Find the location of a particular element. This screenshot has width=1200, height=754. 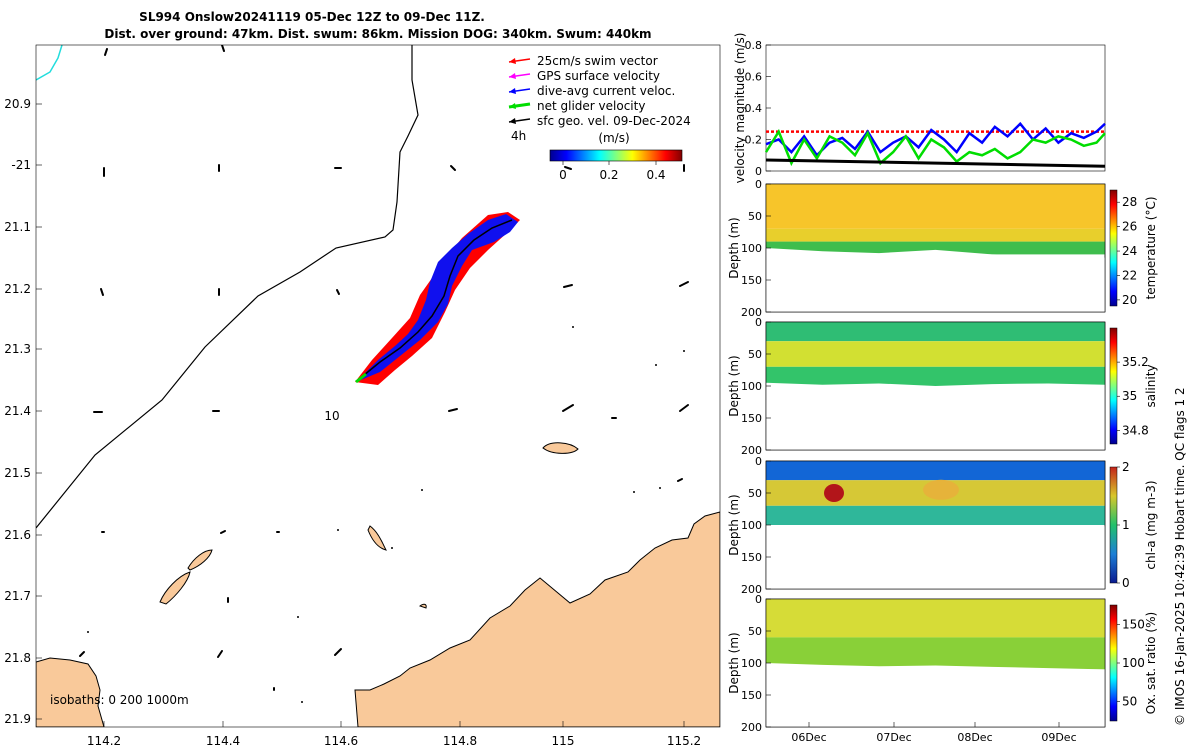

map-y-tick-label: 21.8 is located at coordinates (17, 658).